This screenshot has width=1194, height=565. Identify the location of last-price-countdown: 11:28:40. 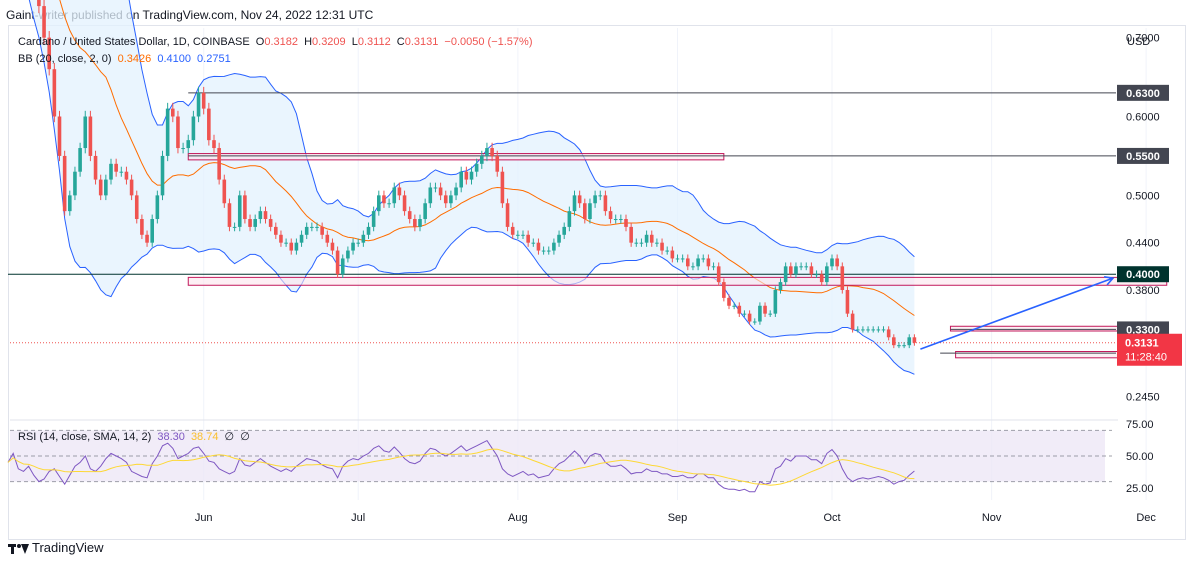
(1146, 358).